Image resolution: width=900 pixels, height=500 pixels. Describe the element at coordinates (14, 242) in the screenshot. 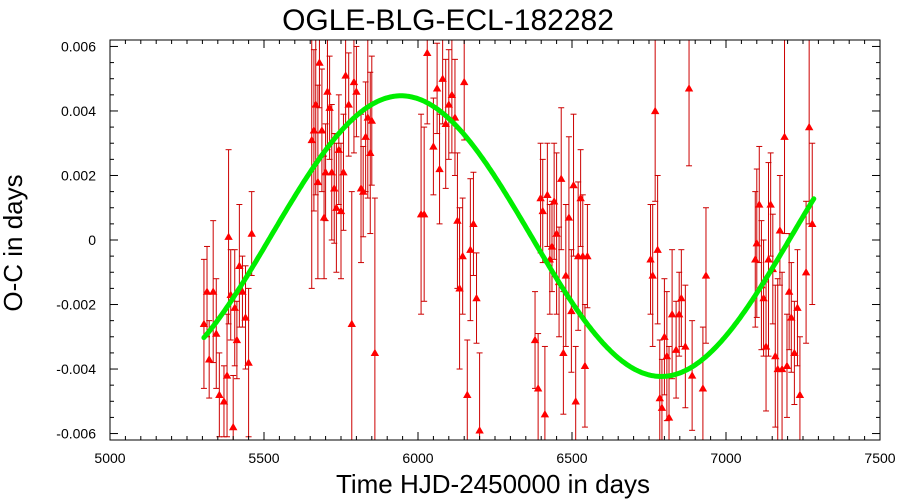

I see `y-axis-label: O-C in days` at that location.